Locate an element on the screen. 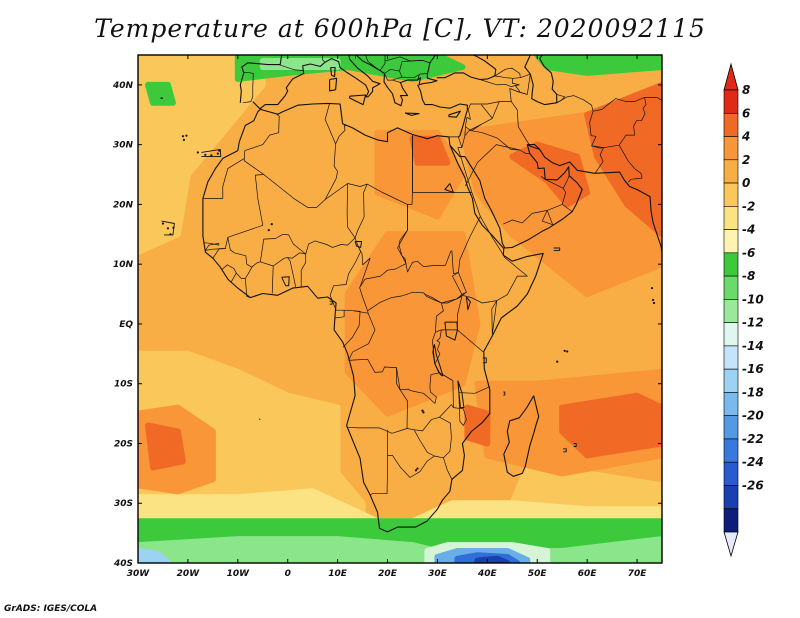 The height and width of the screenshot is (618, 800). lat-tick-label: 20S is located at coordinates (123, 444).